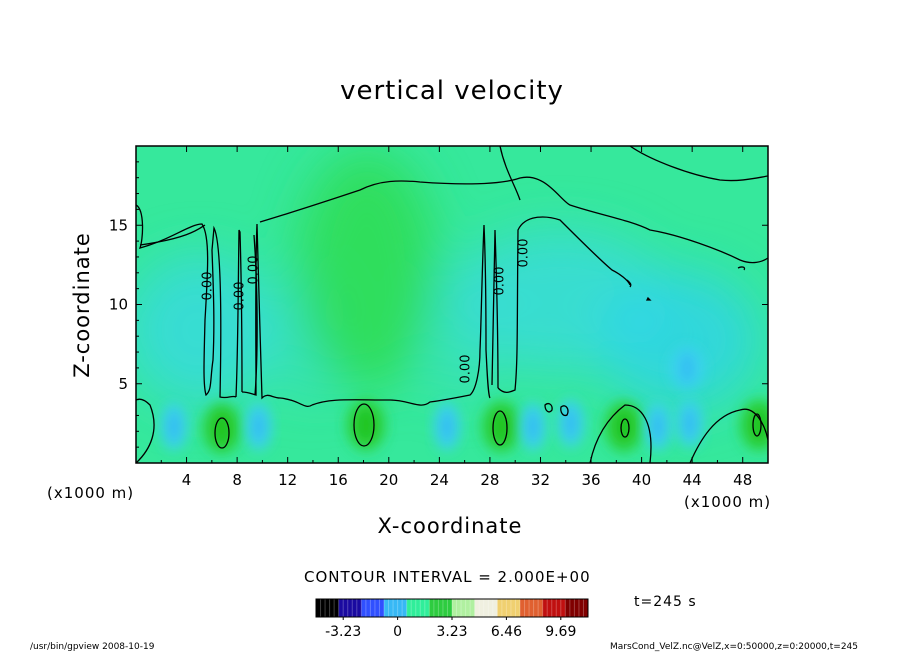 The image size is (904, 654). I want to click on chart-title: vertical velocity, so click(452, 91).